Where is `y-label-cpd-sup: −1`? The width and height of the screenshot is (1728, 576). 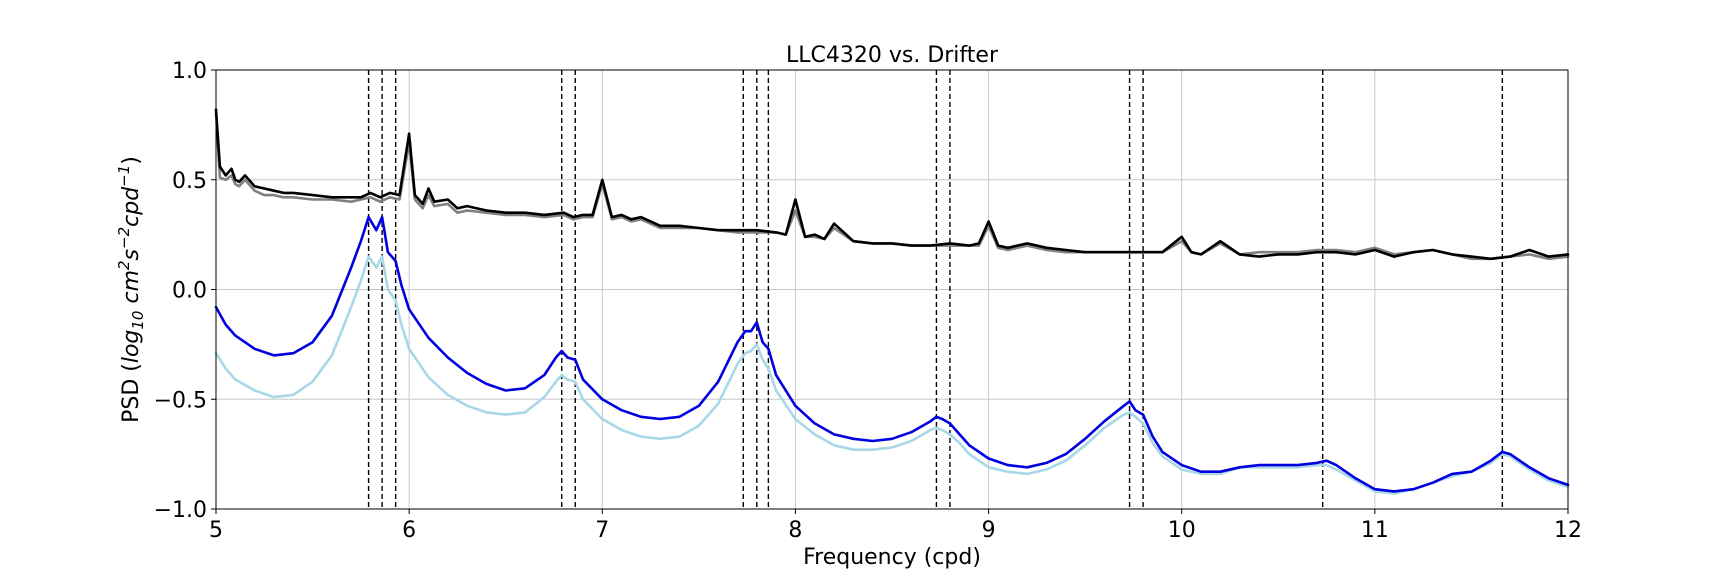 y-label-cpd-sup: −1 is located at coordinates (124, 176).